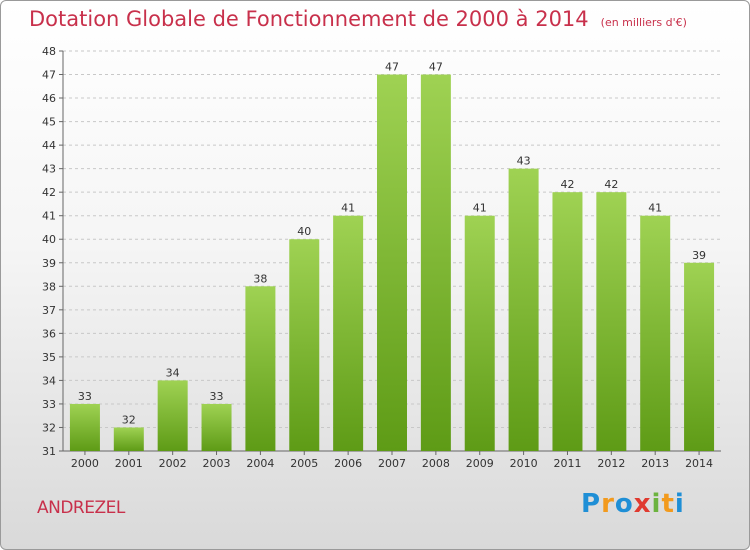  What do you see at coordinates (260, 278) in the screenshot?
I see `bar-value-label: 38` at bounding box center [260, 278].